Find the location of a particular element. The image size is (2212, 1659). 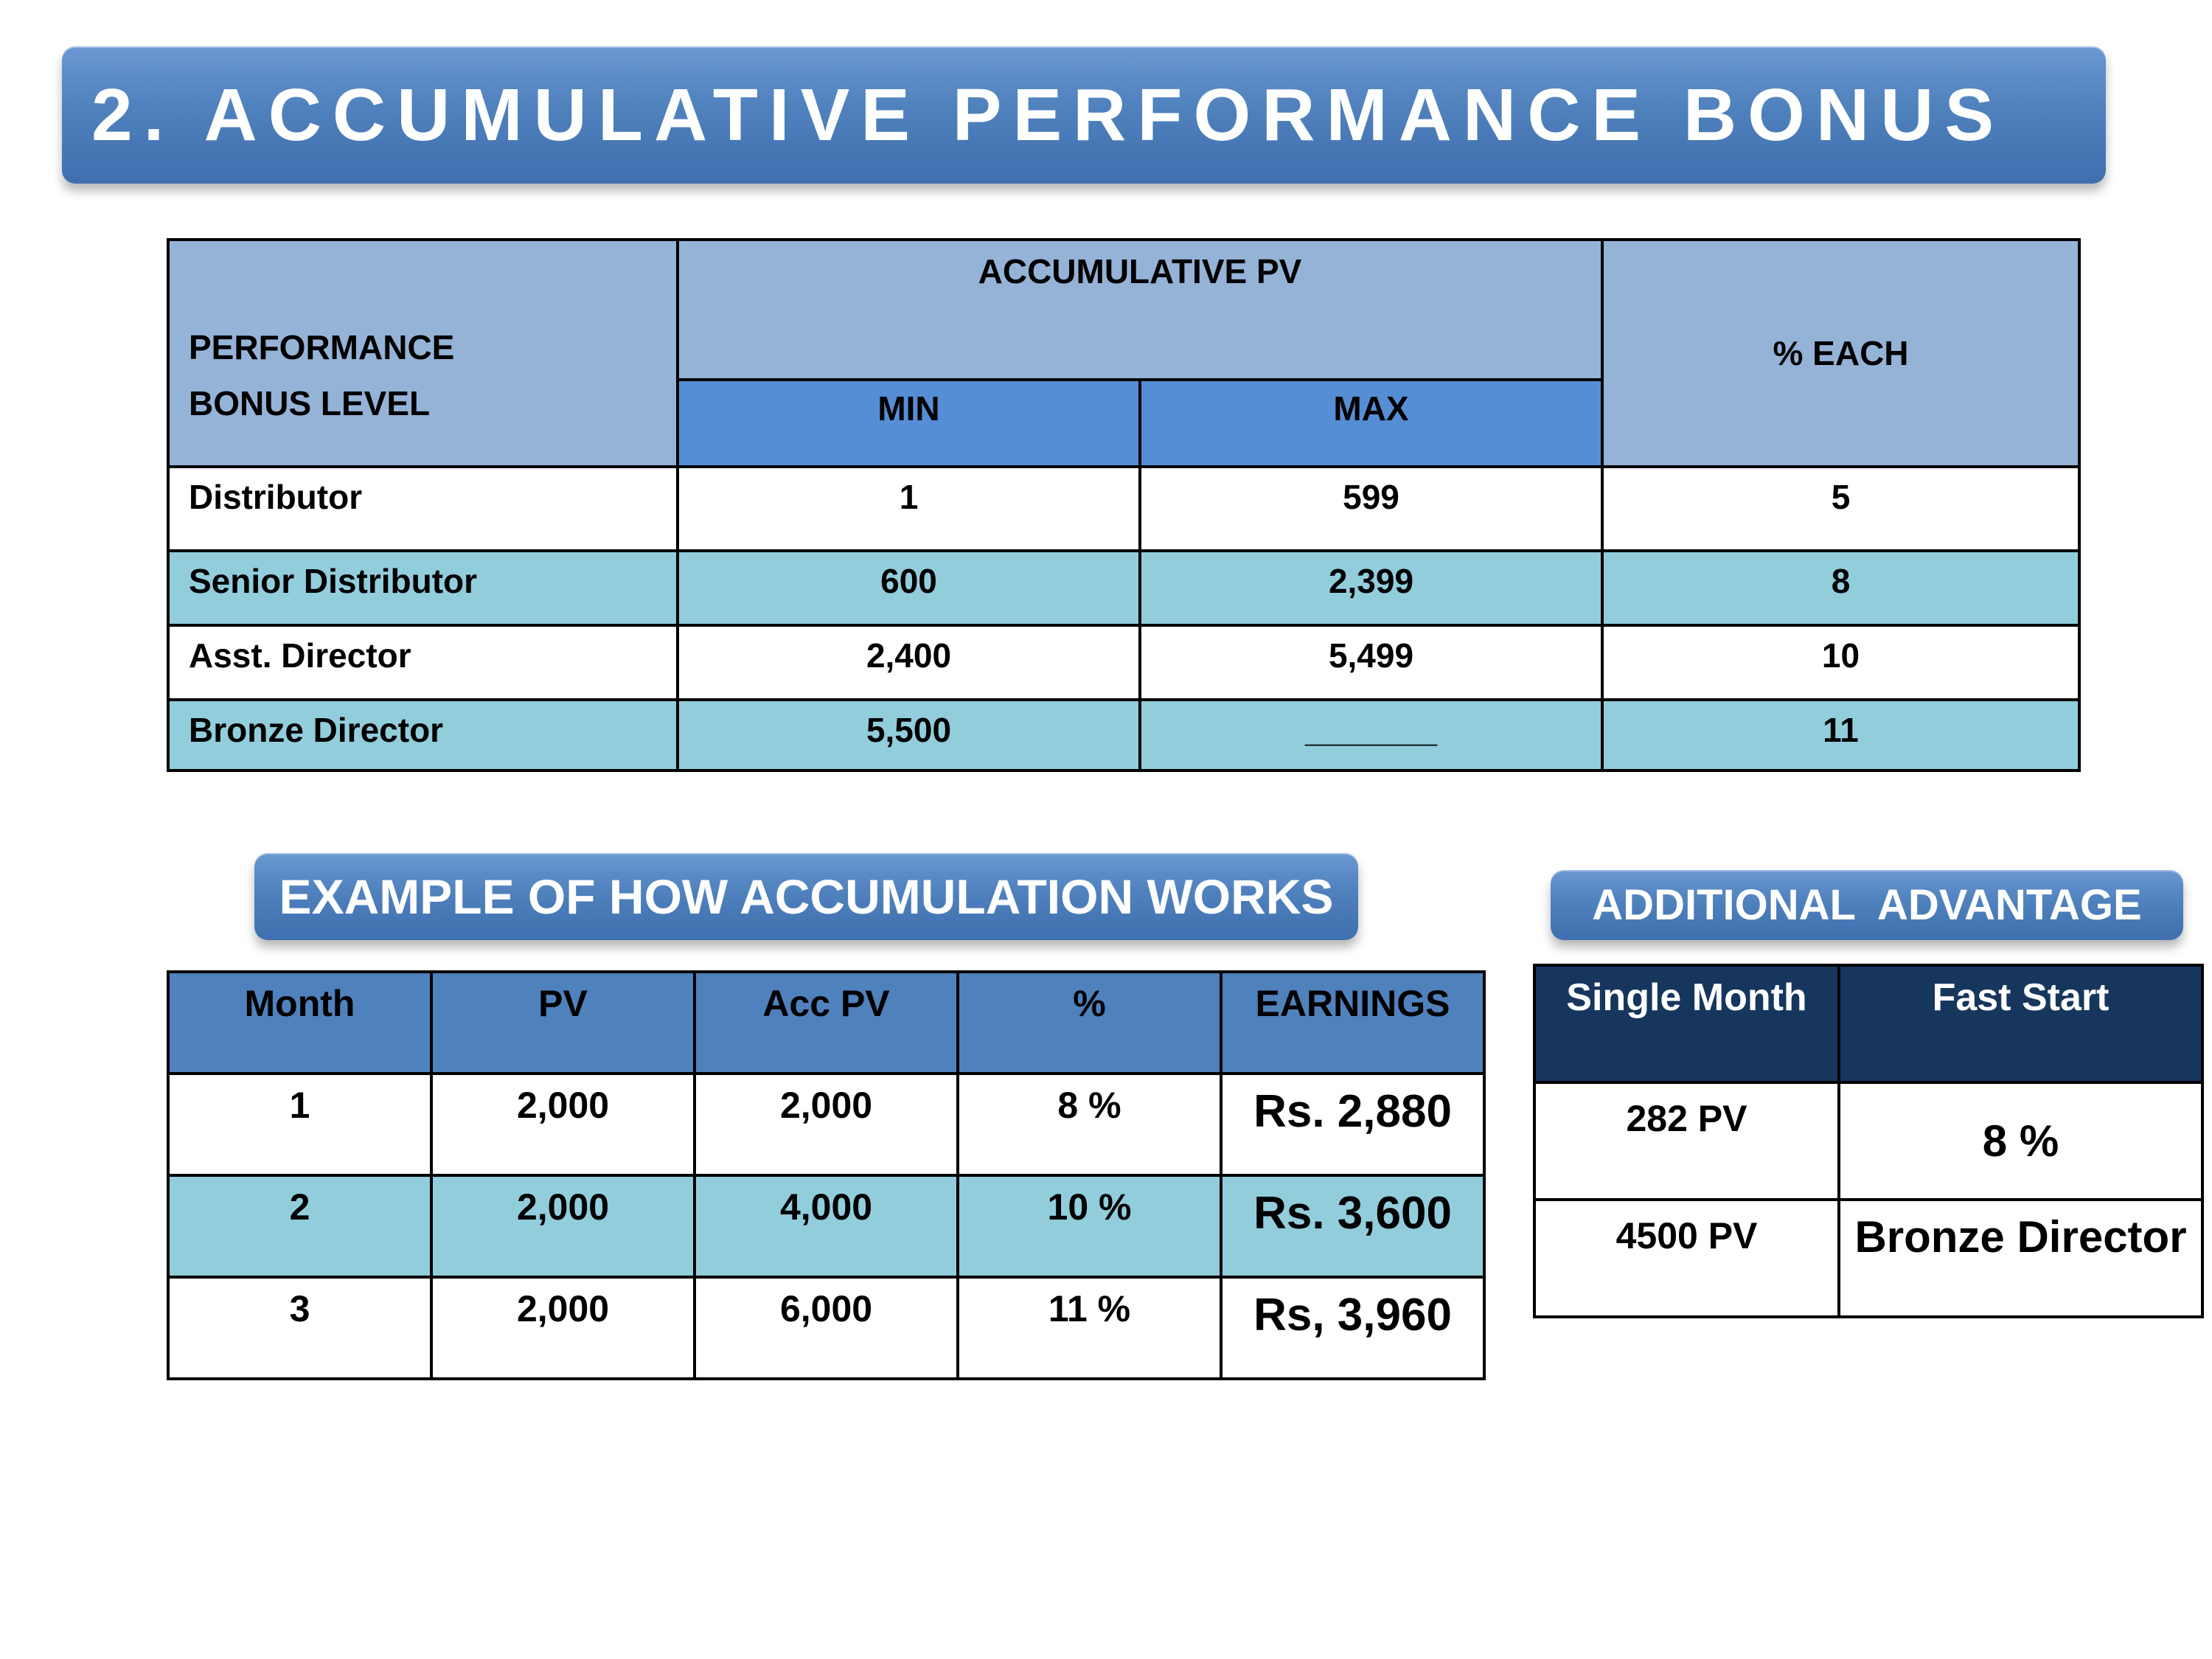

table-row: Distributor 1 599 5 is located at coordinates (1124, 508).